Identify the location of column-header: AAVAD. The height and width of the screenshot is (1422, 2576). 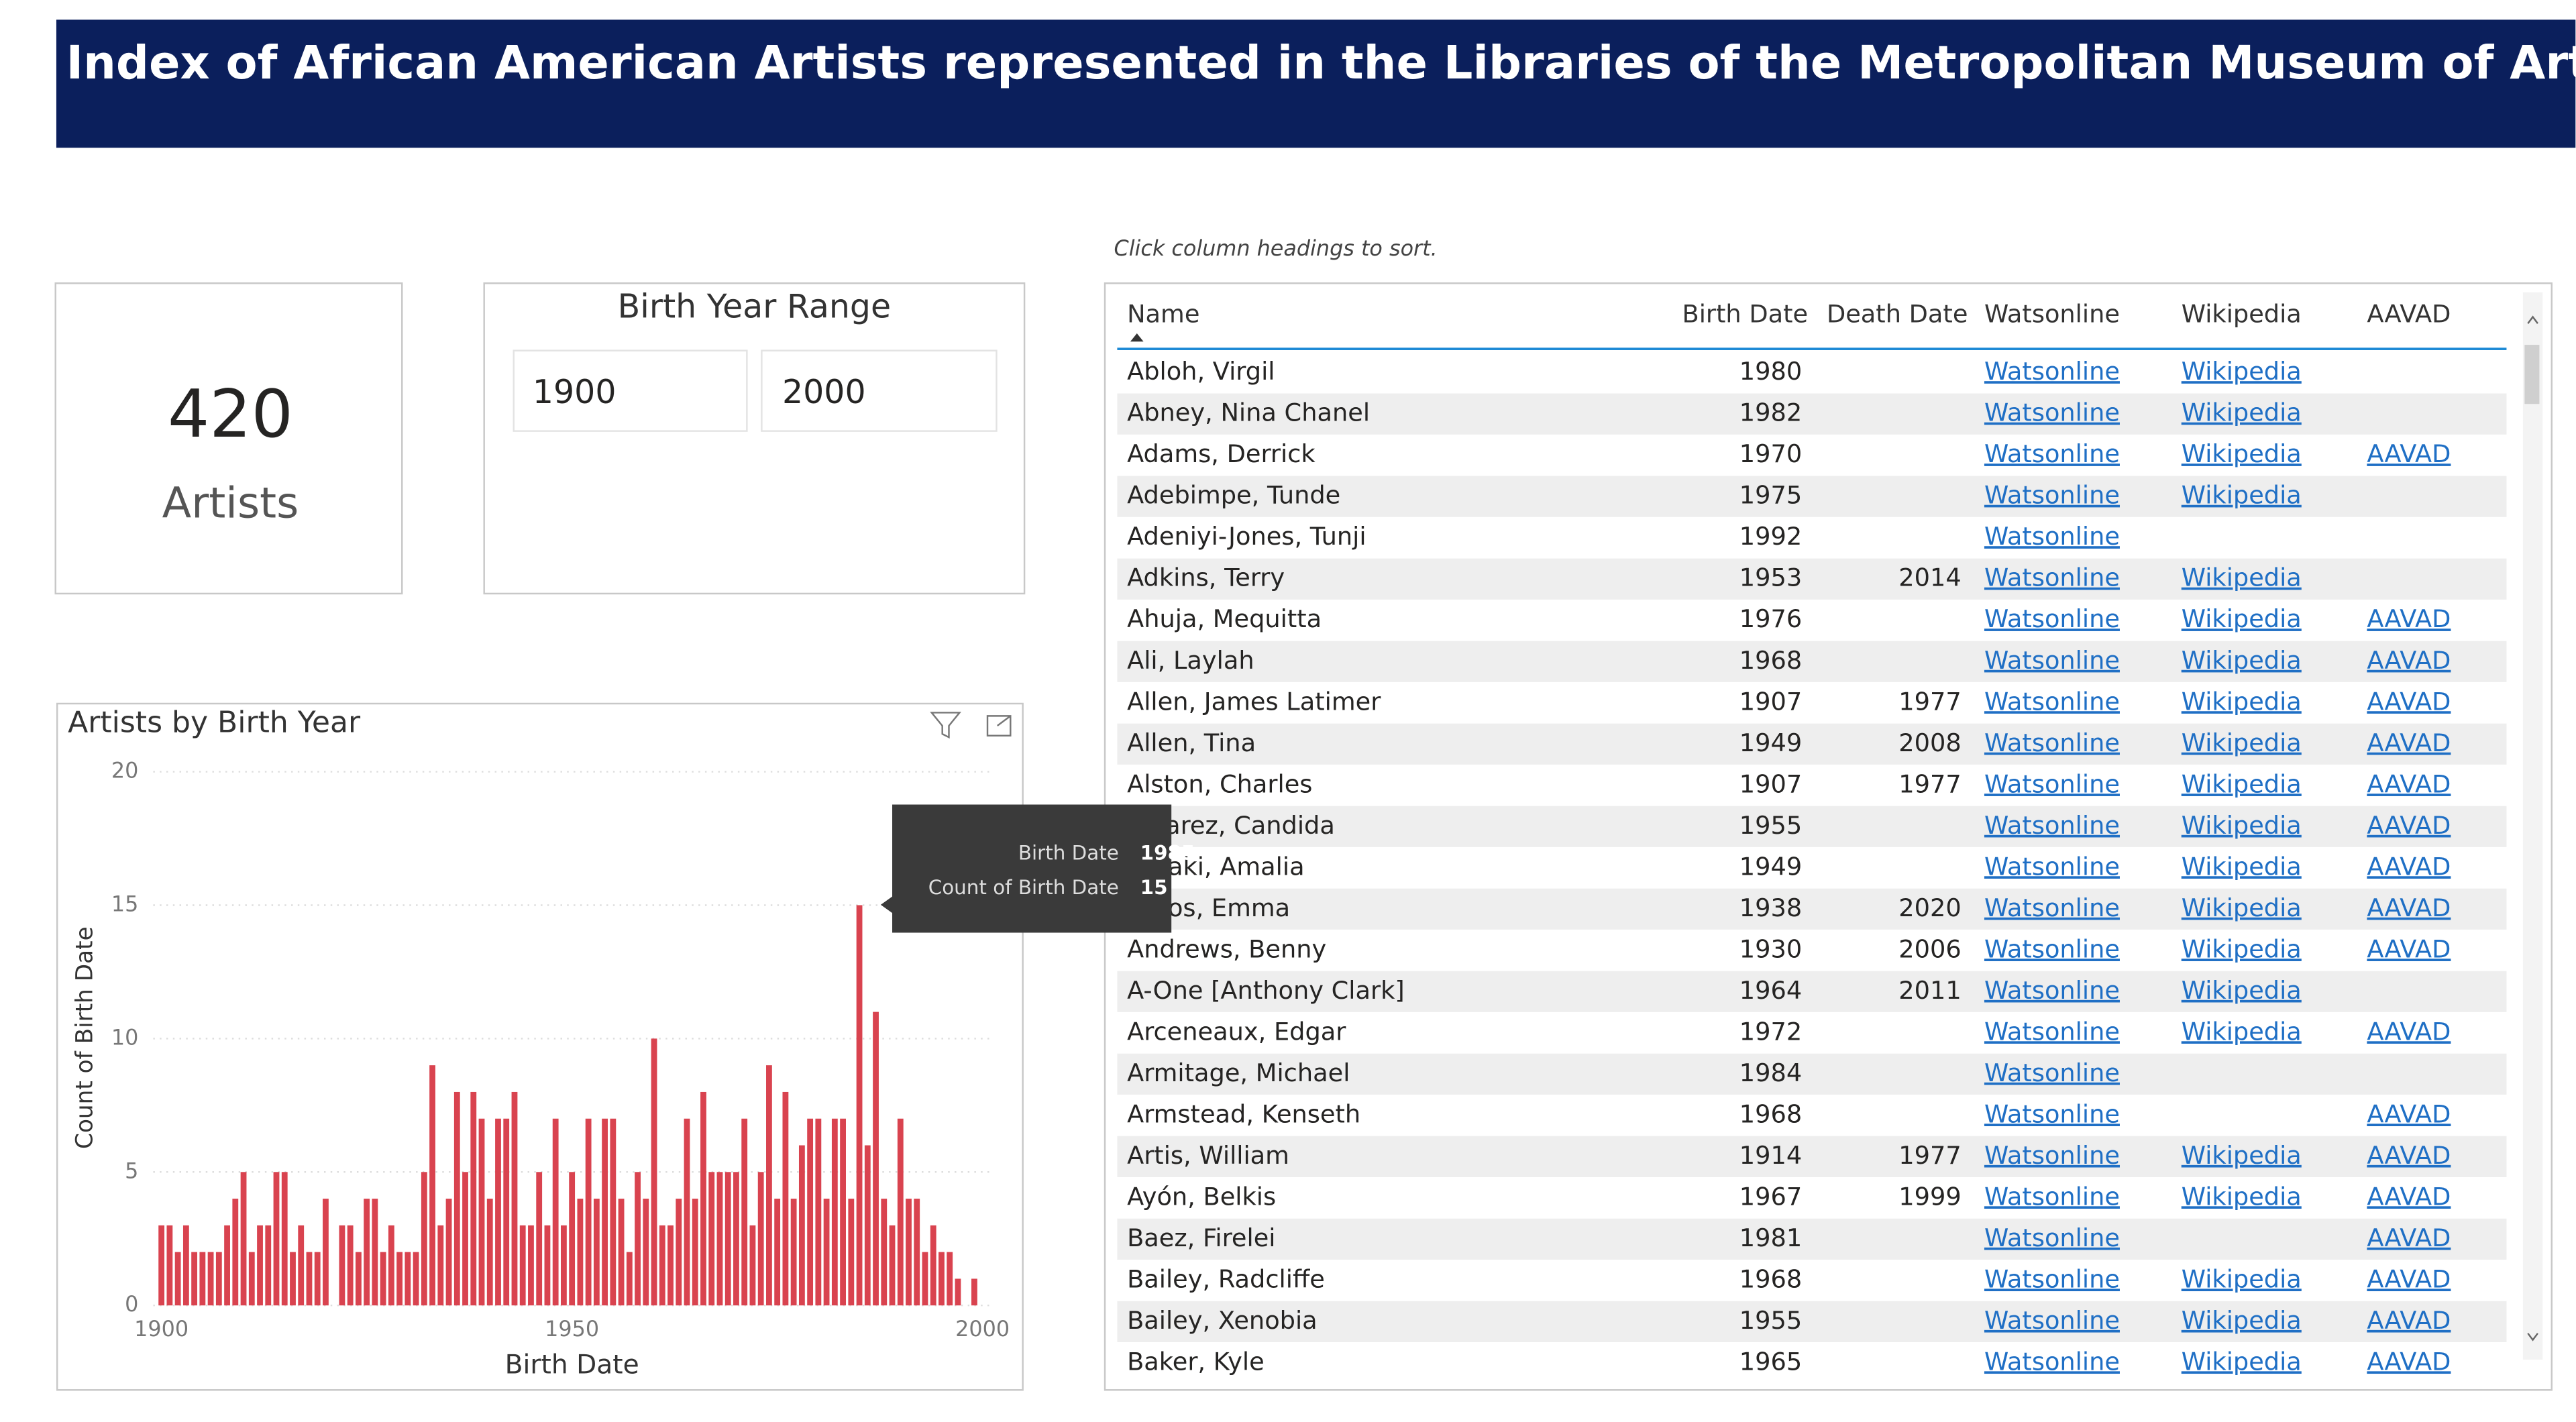
(2409, 314).